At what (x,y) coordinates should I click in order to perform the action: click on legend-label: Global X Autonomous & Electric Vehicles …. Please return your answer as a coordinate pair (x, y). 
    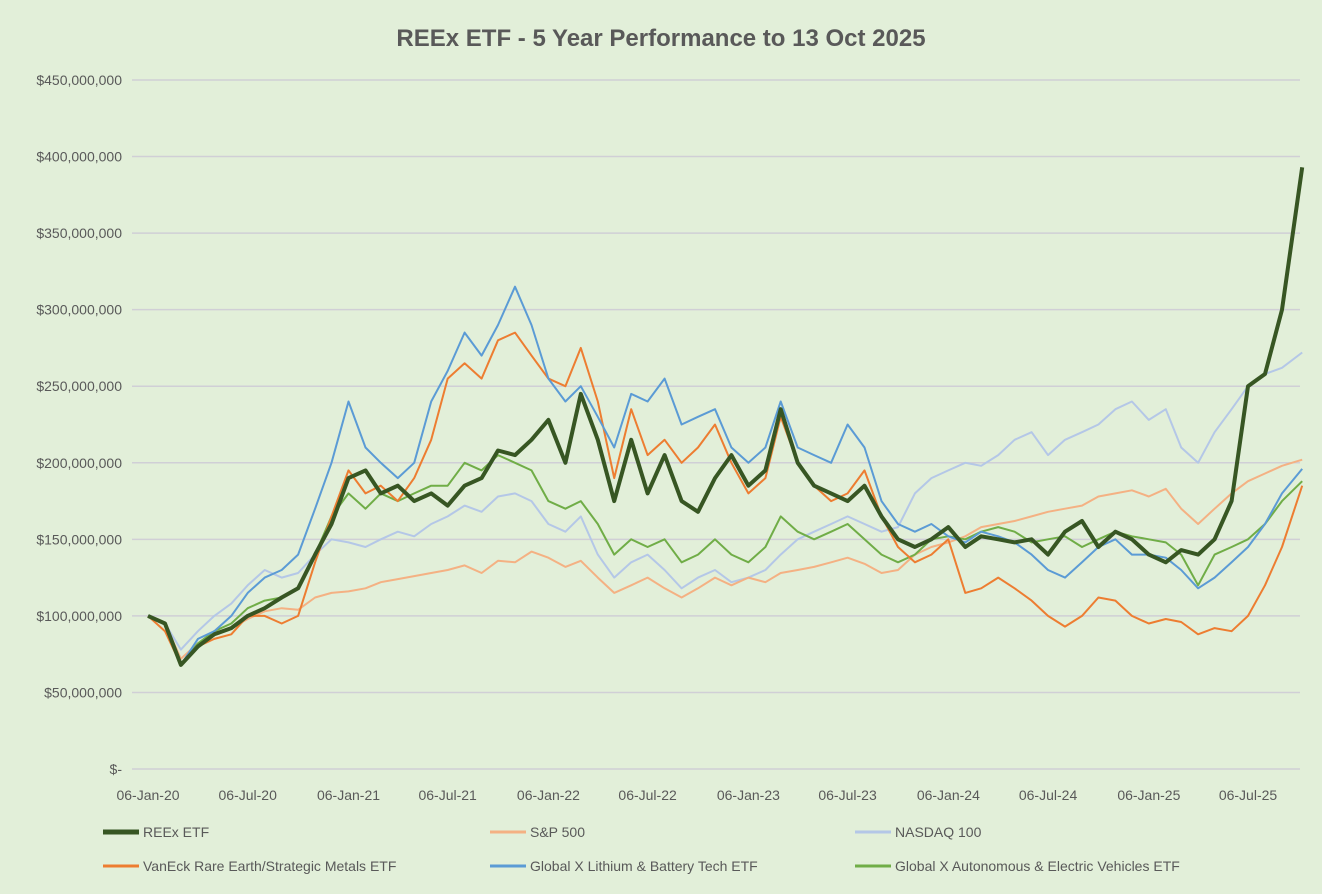
    Looking at the image, I should click on (1037, 866).